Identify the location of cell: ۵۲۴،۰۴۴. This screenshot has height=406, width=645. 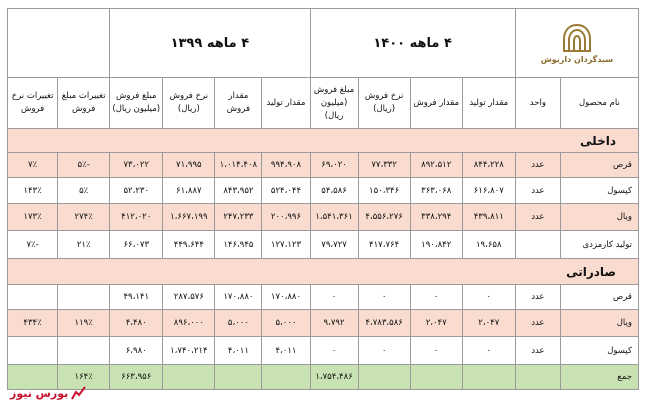
(286, 190).